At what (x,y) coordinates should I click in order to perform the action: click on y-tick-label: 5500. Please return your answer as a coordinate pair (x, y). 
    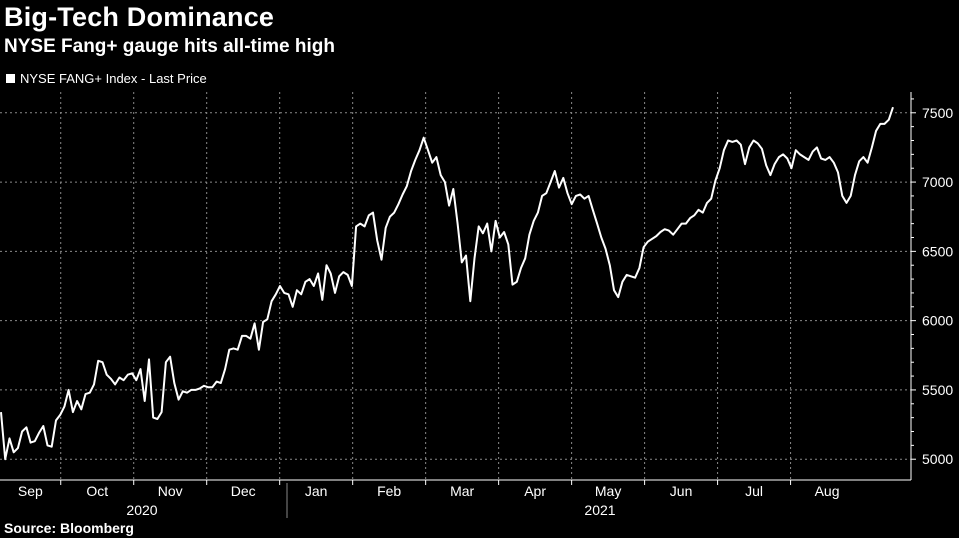
    Looking at the image, I should click on (937, 390).